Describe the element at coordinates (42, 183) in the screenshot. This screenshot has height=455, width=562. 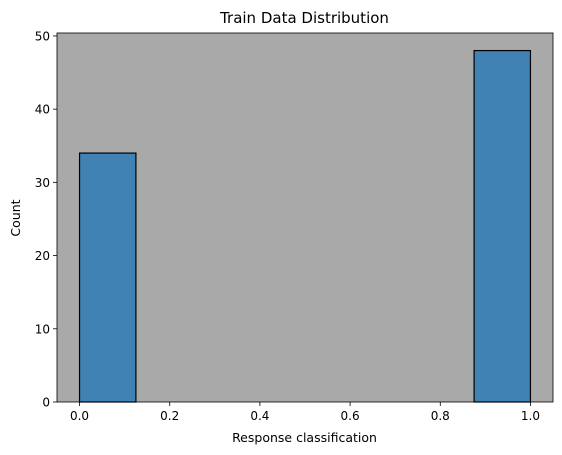
I see `y-tick-label: 30` at that location.